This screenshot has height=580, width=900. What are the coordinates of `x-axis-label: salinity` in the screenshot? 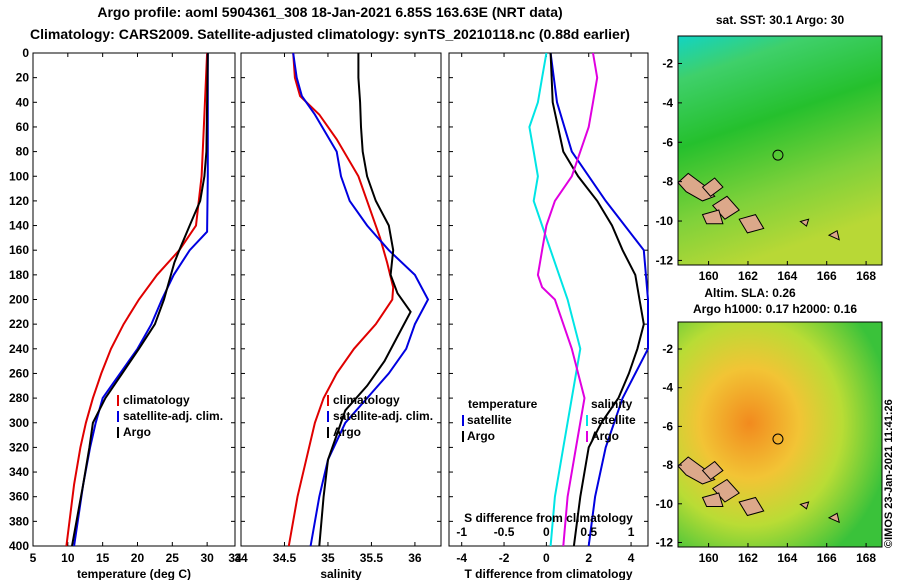 It's located at (341, 573).